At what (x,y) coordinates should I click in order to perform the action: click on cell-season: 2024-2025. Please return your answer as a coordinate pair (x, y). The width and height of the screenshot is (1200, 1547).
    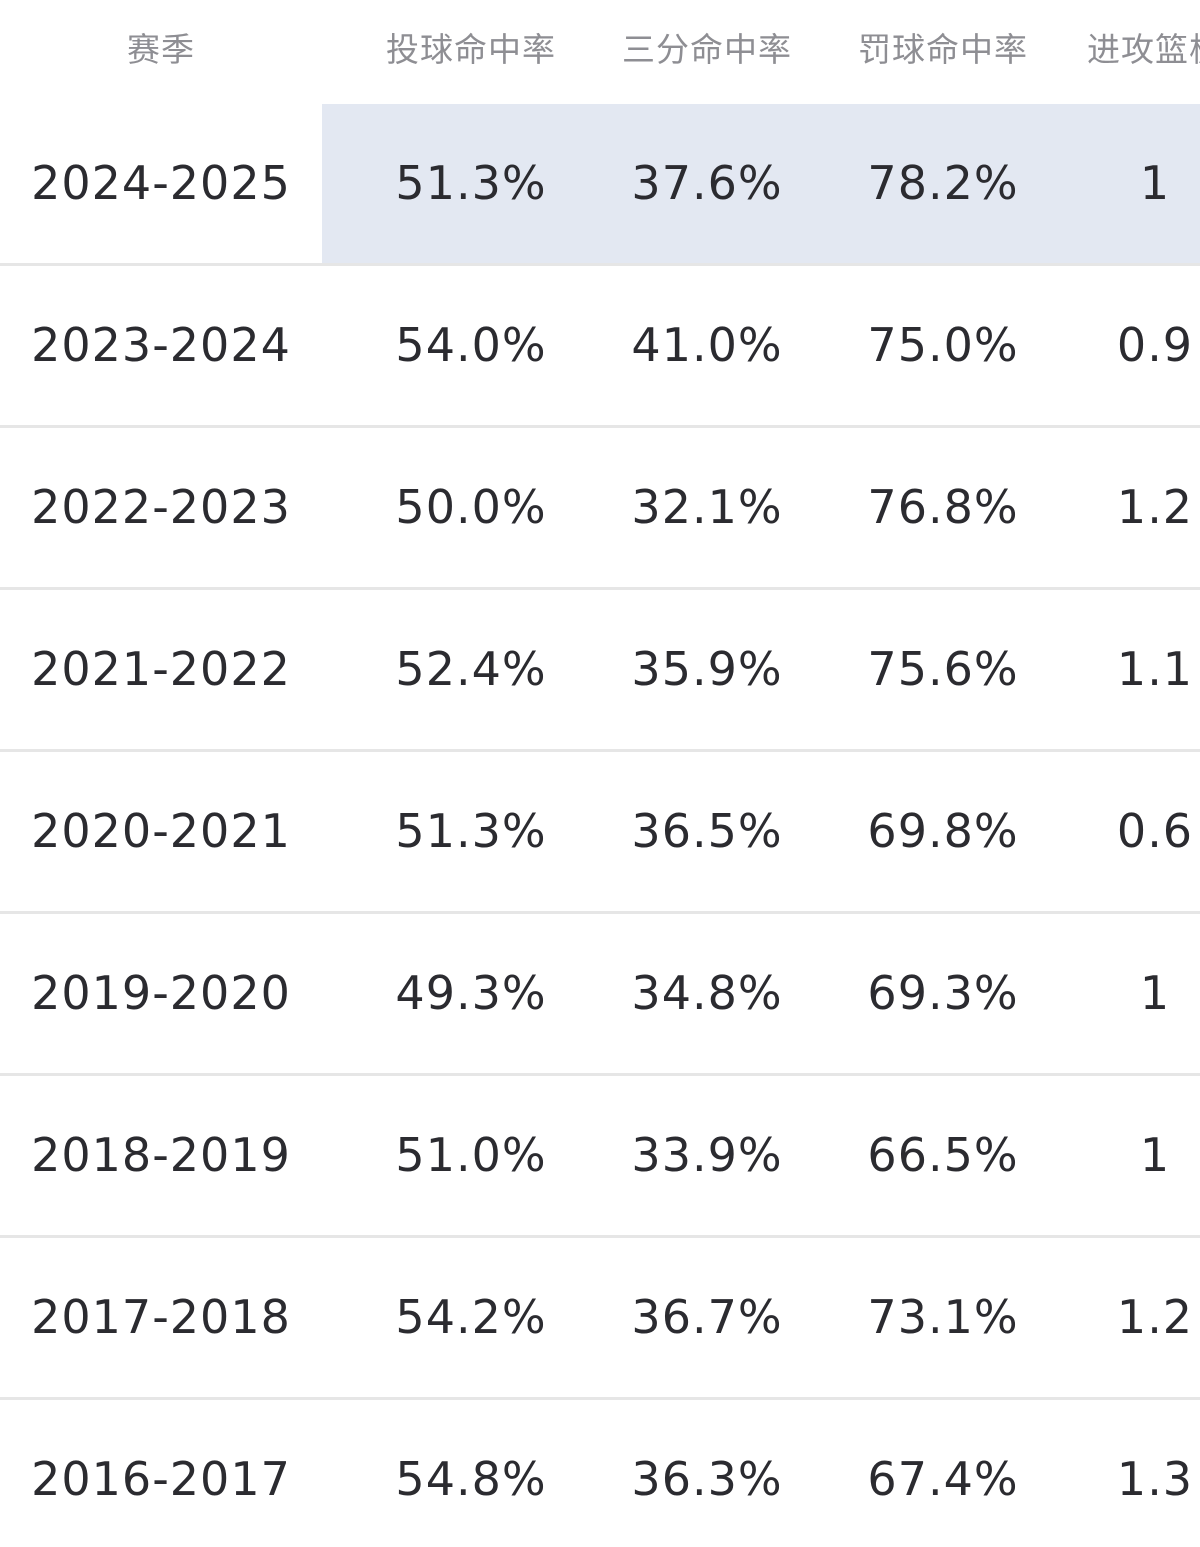
    Looking at the image, I should click on (161, 183).